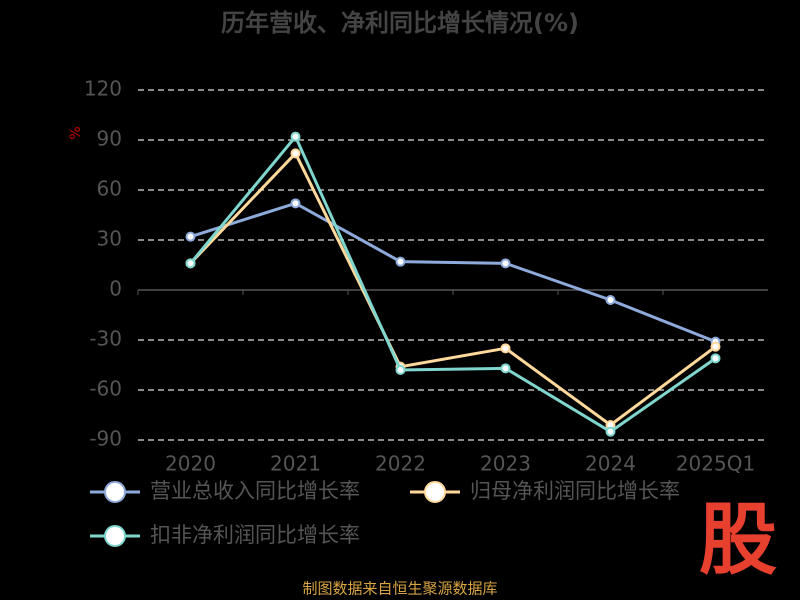 The width and height of the screenshot is (800, 600). I want to click on y-tick-label: -30, so click(105, 339).